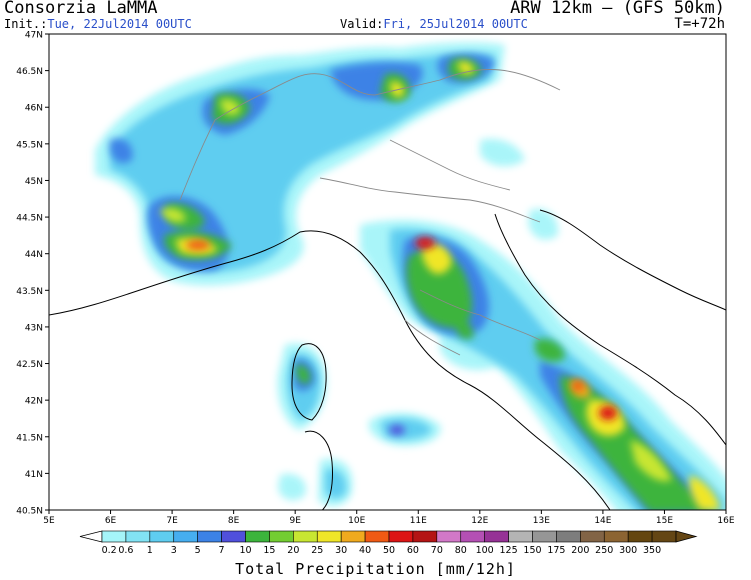  I want to click on legend-value: 0.2, so click(109, 550).